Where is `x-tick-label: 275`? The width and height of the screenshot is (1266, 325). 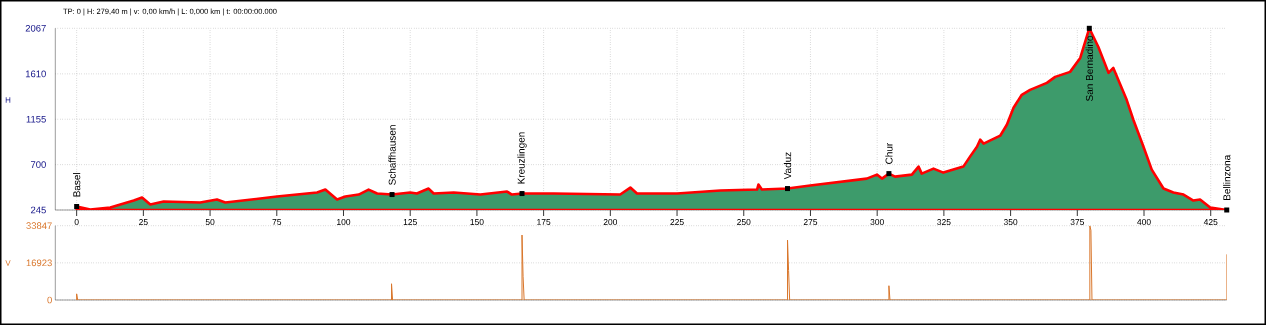 x-tick-label: 275 is located at coordinates (810, 222).